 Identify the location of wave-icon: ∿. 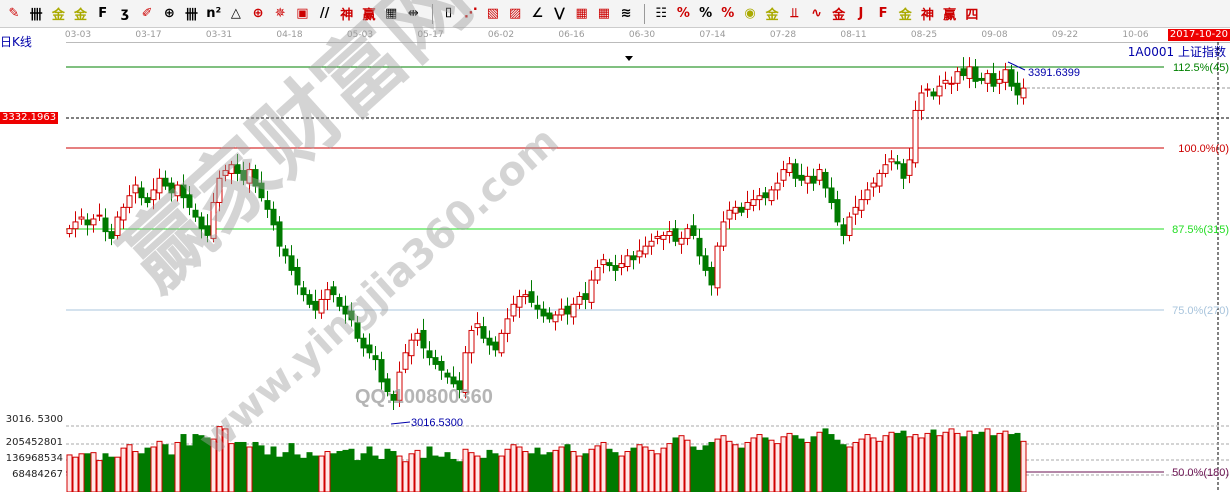
(817, 13).